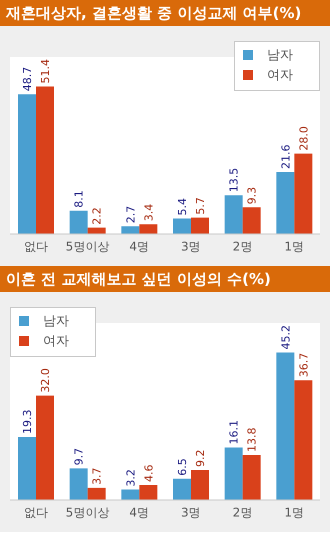 The width and height of the screenshot is (330, 545). I want to click on data-label: 9.2, so click(200, 458).